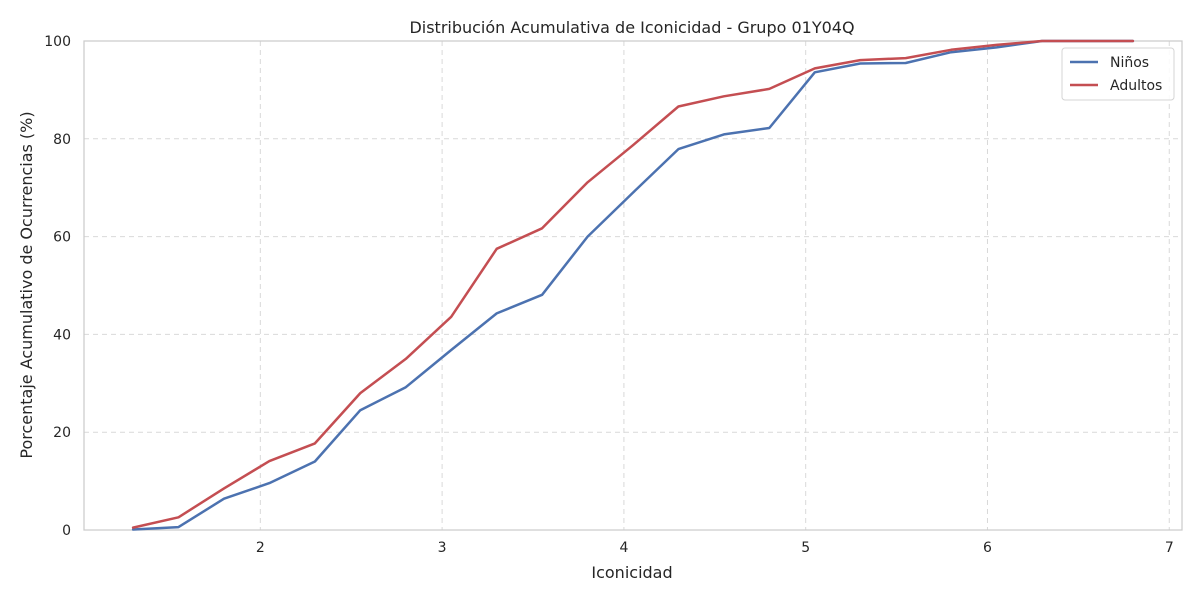  I want to click on x-tick-label: 3, so click(442, 548).